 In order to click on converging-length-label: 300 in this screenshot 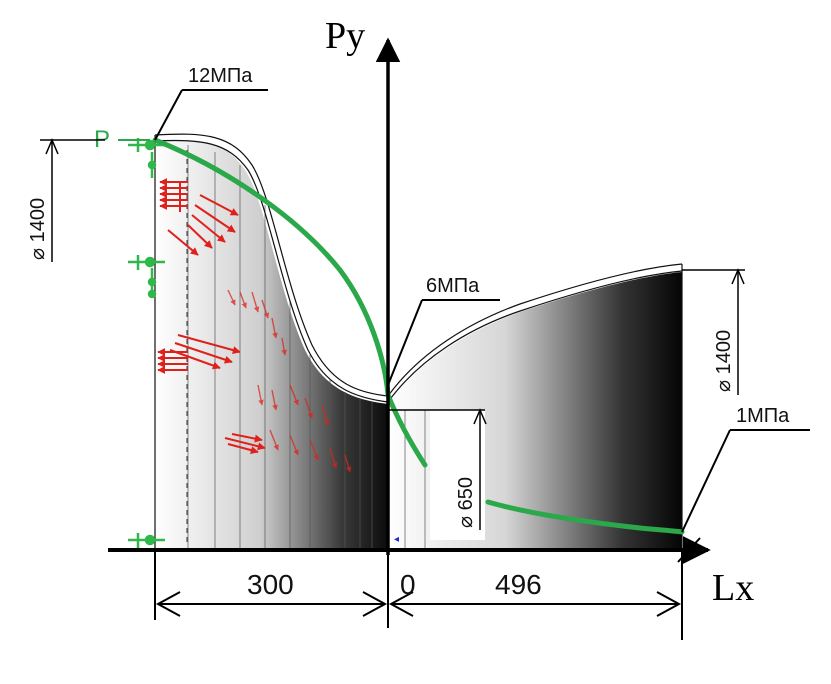, I will do `click(270, 584)`.